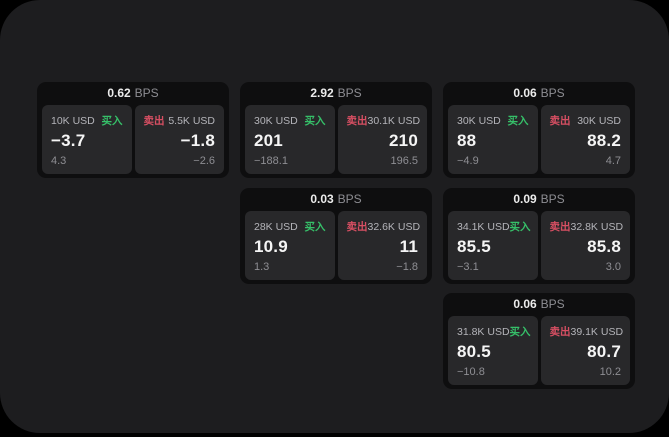 The image size is (669, 437). I want to click on quote-panels: 28K USD 买入 10.9 1.3 卖出 32.6K USD 11 −1.8, so click(336, 247).